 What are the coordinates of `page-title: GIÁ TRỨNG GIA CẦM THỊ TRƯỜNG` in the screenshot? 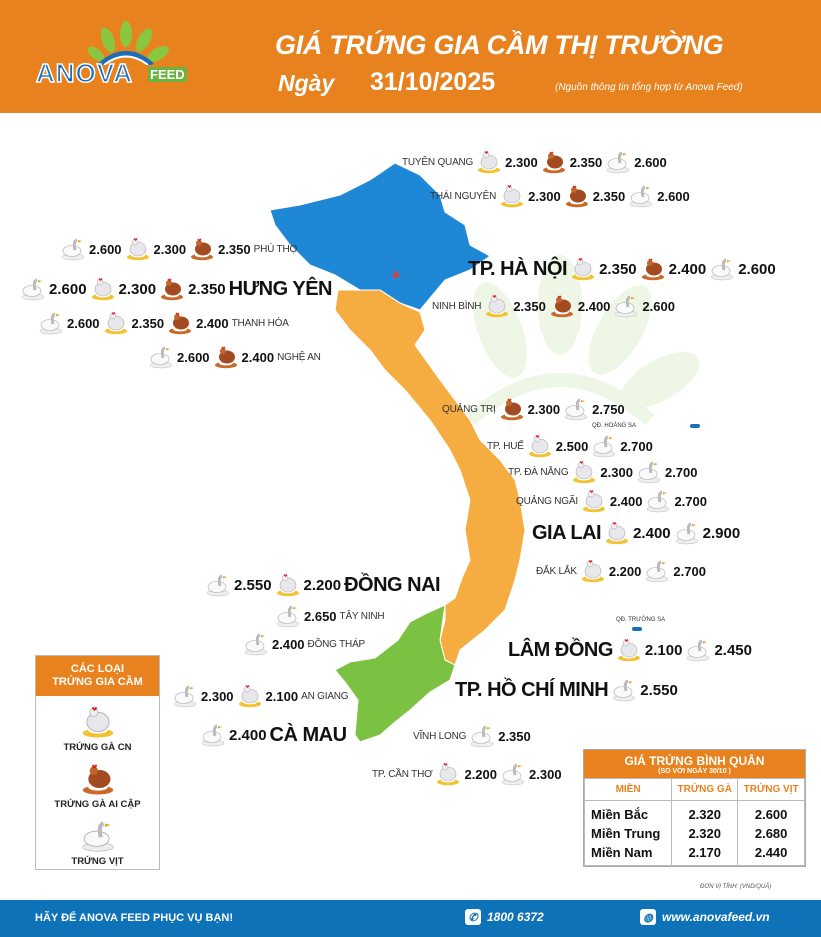 It's located at (499, 45).